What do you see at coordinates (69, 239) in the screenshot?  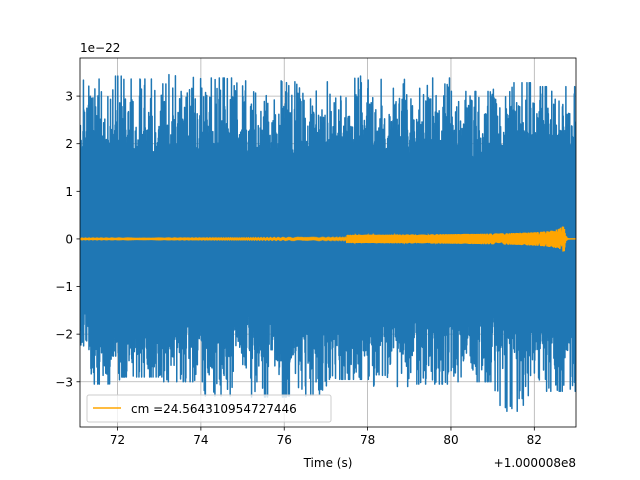 I see `y-tick-label: 0` at bounding box center [69, 239].